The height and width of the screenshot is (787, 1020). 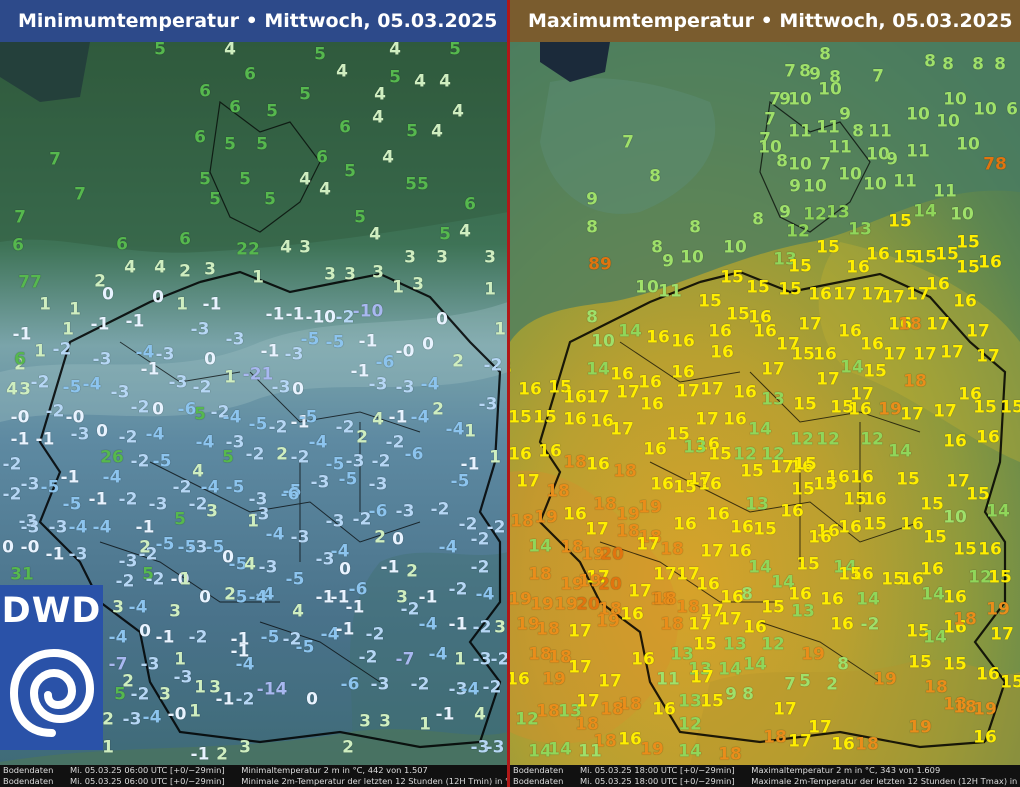 I want to click on max-footer-source-2: Bodendaten, so click(x=538, y=781).